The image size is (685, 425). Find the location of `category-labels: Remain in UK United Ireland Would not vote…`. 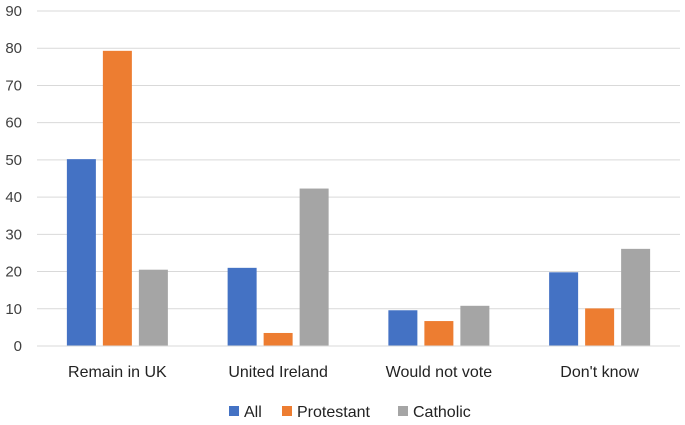

category-labels: Remain in UK United Ireland Would not vote… is located at coordinates (353, 372).